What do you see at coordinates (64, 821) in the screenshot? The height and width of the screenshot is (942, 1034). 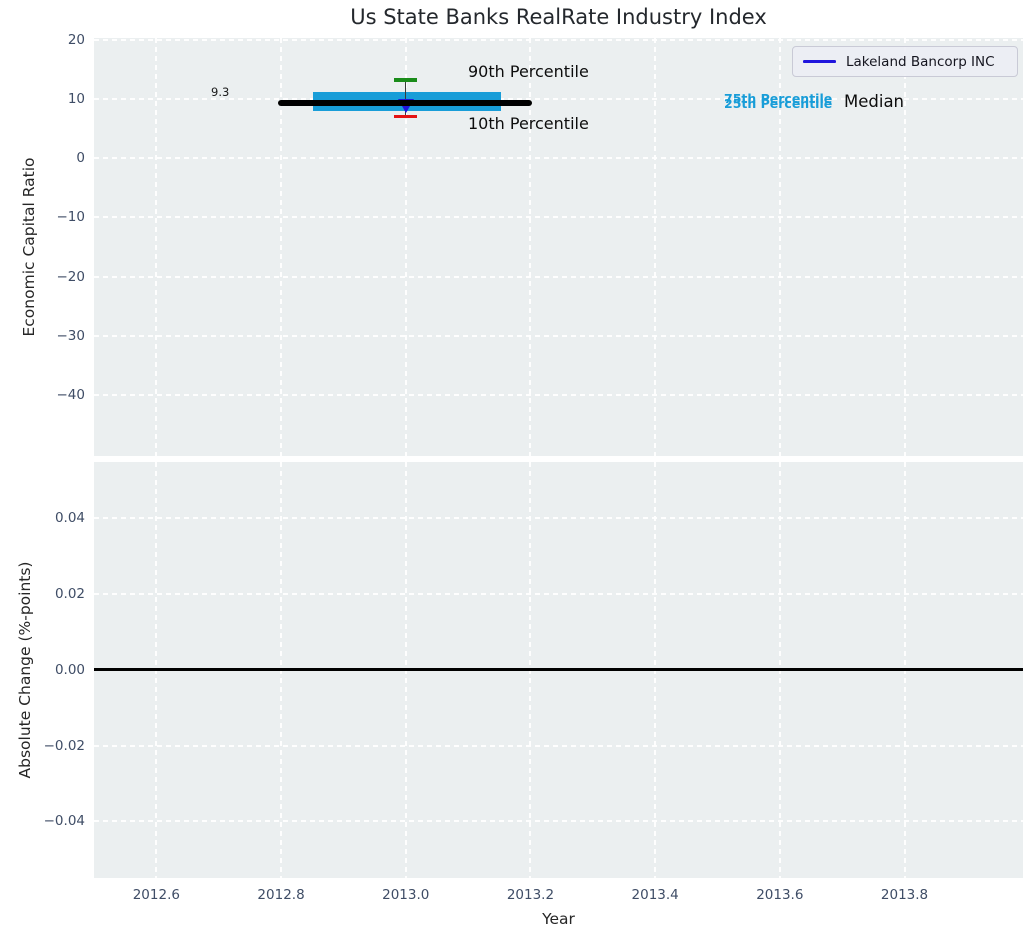 I see `y-tick-label: −0.04` at bounding box center [64, 821].